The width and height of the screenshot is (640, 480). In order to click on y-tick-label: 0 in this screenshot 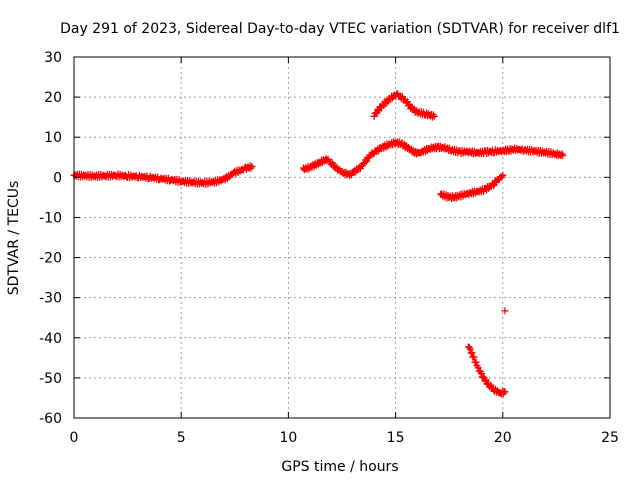, I will do `click(57, 178)`.